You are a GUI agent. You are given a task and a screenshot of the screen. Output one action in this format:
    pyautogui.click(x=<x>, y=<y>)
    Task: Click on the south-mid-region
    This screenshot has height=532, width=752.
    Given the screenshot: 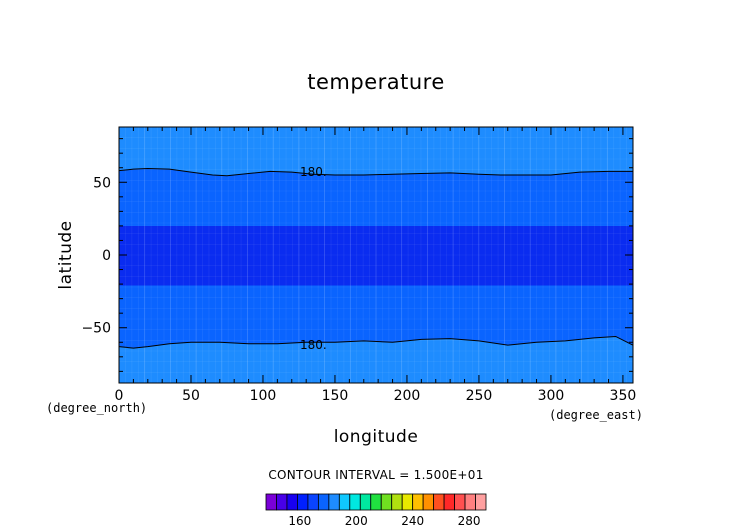 What is the action you would take?
    pyautogui.click(x=376, y=317)
    